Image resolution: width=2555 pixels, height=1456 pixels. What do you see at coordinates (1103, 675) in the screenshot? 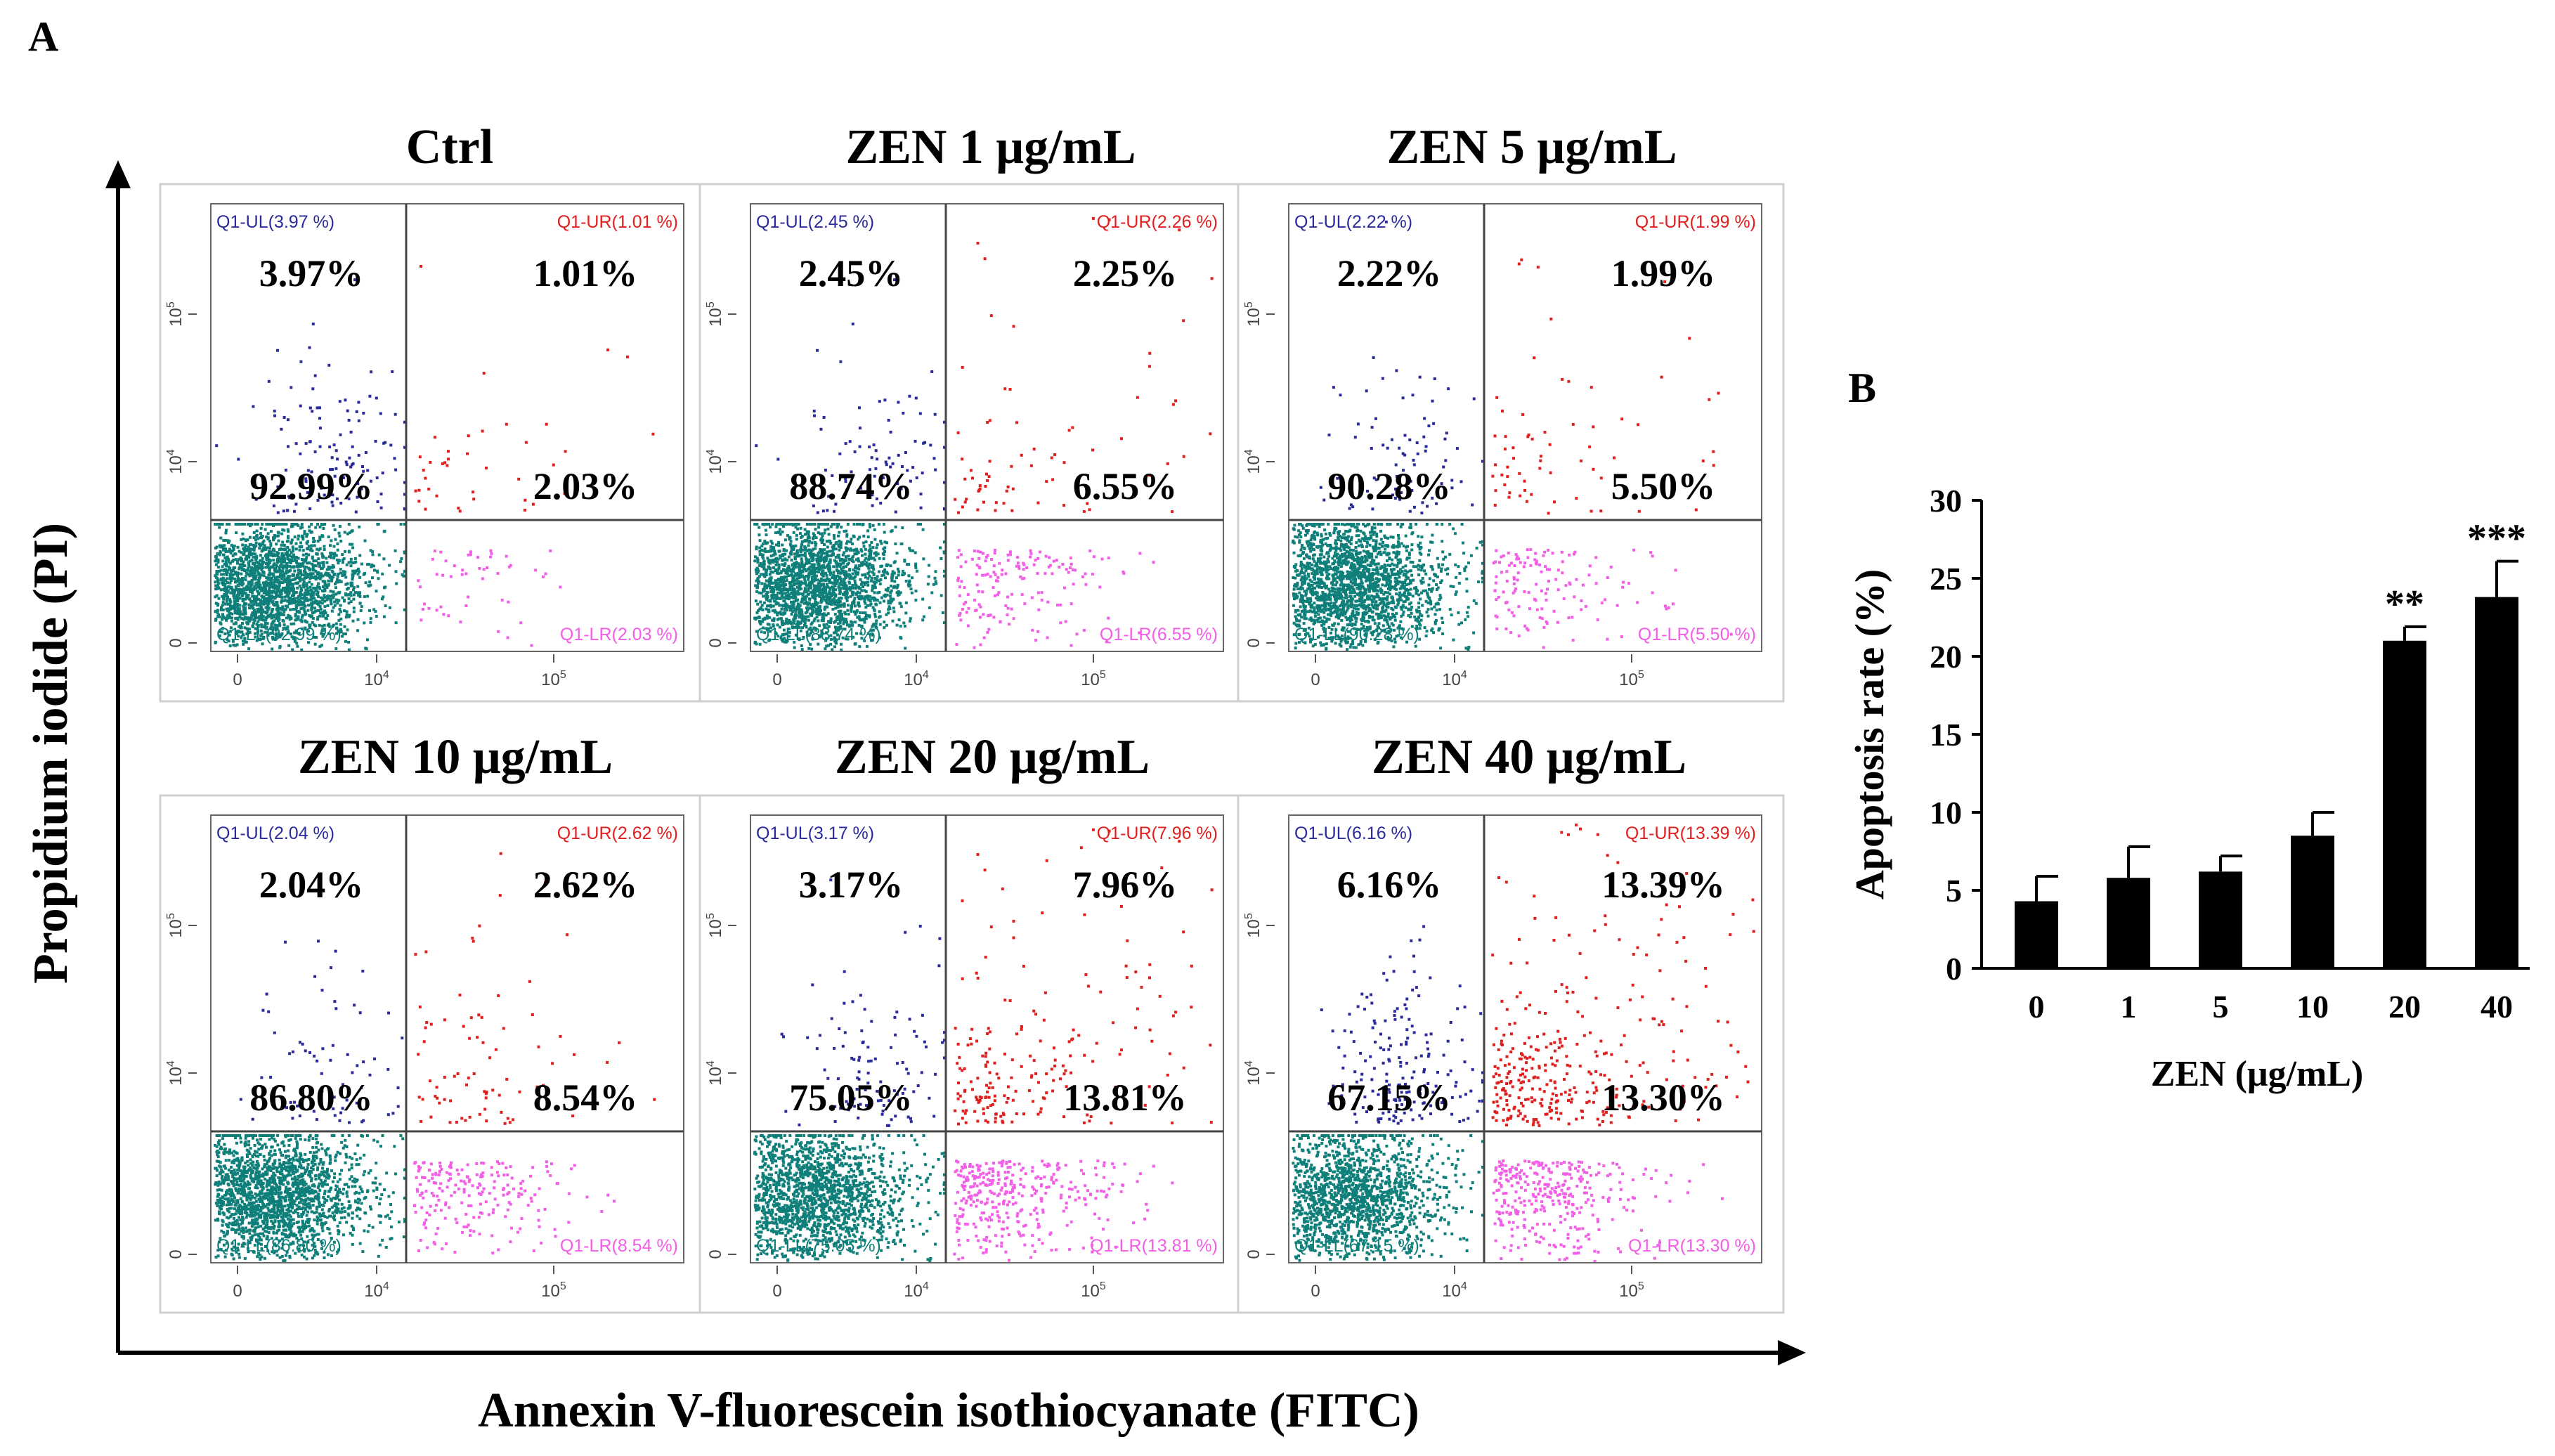
I see `flow-x-tick-exponent: 5` at bounding box center [1103, 675].